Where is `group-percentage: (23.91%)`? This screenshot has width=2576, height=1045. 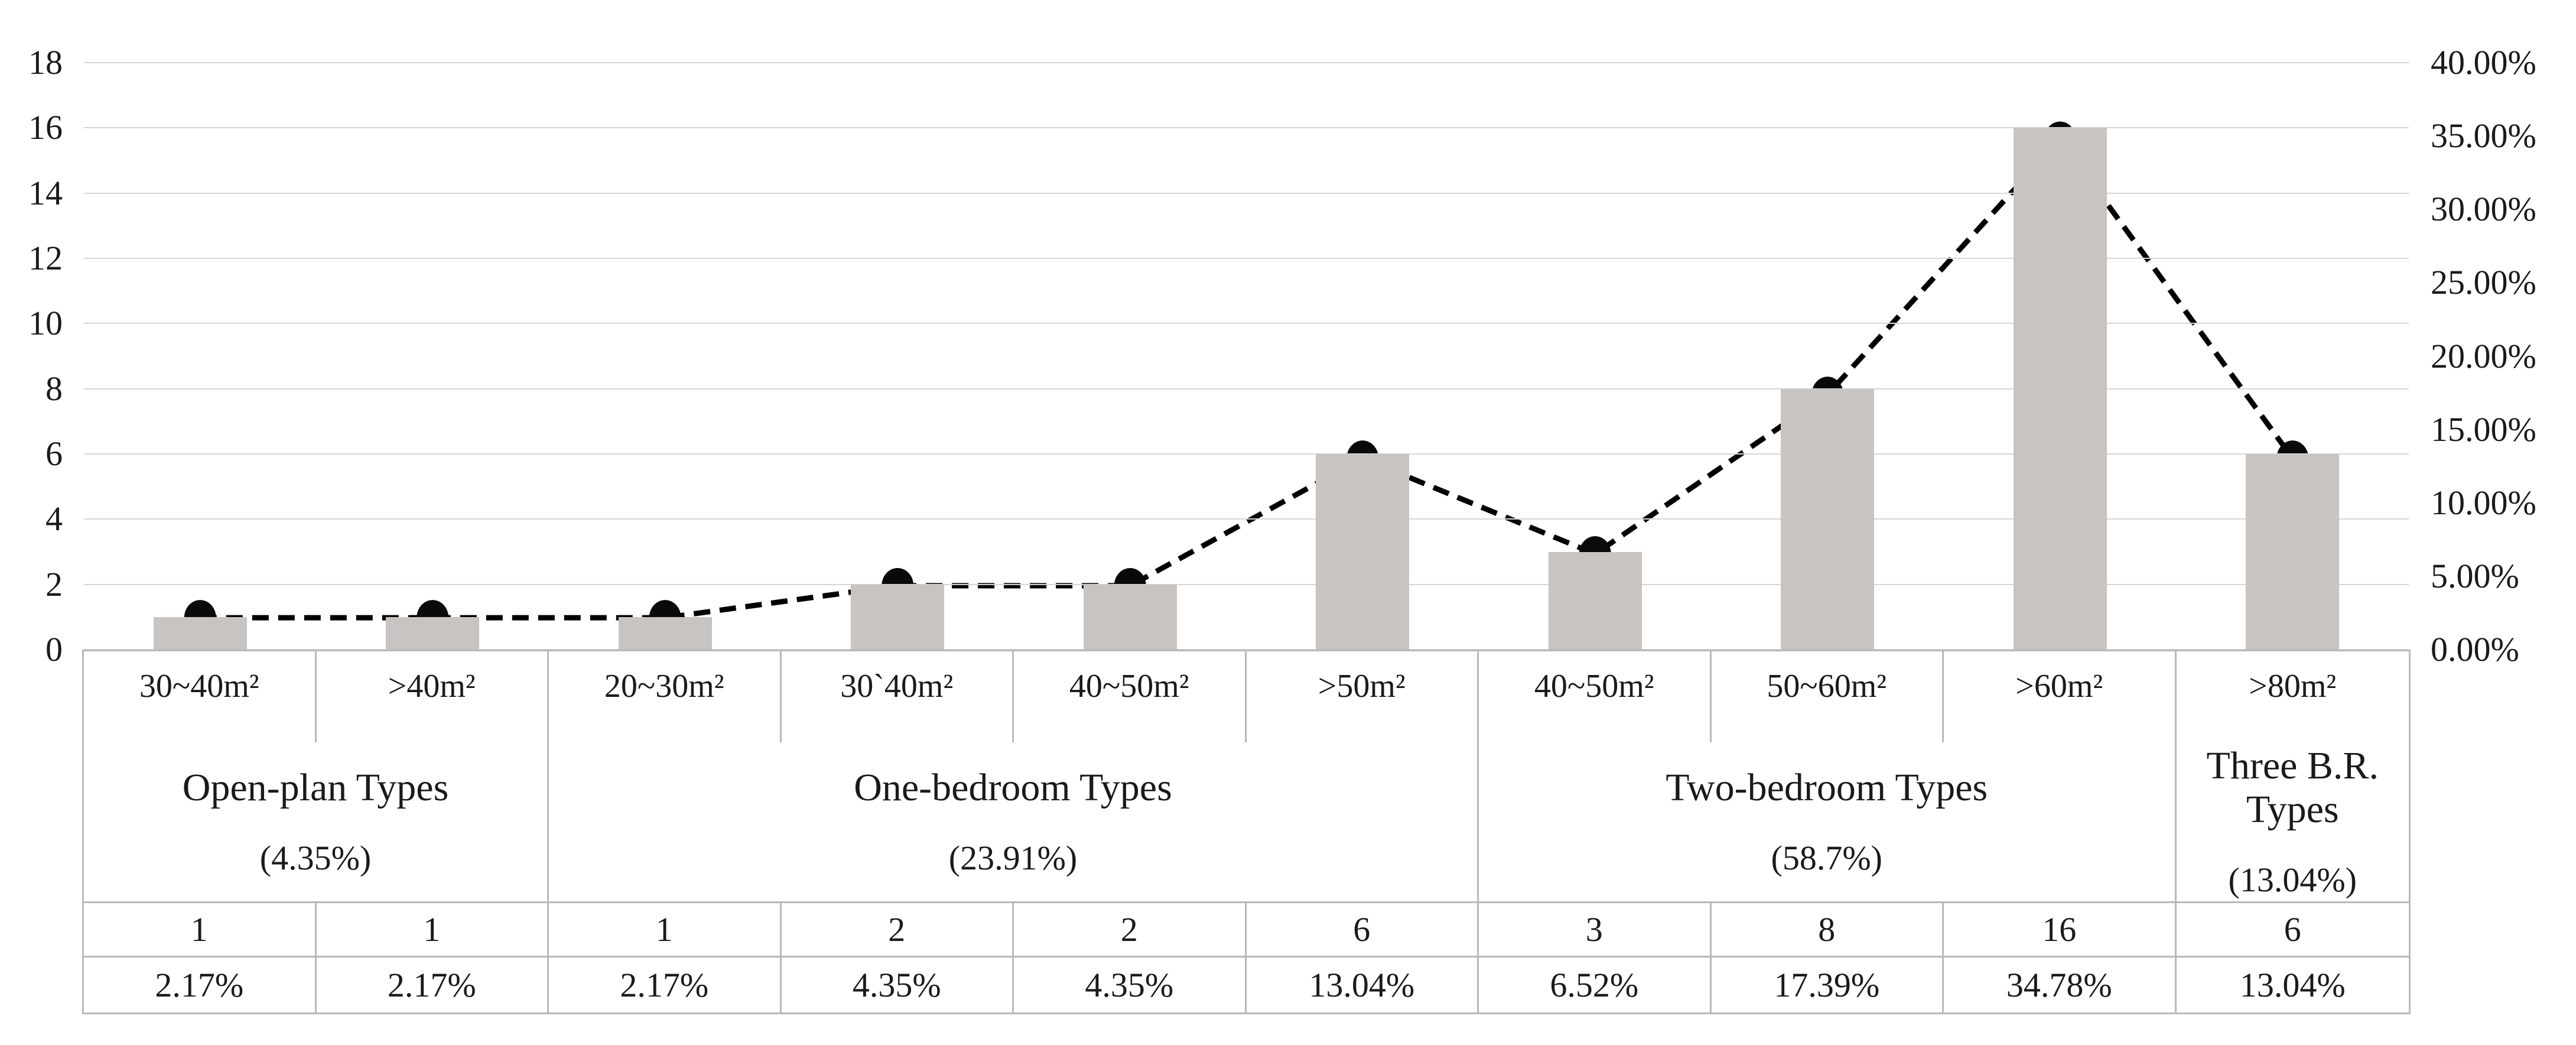
group-percentage: (23.91%) is located at coordinates (1013, 857).